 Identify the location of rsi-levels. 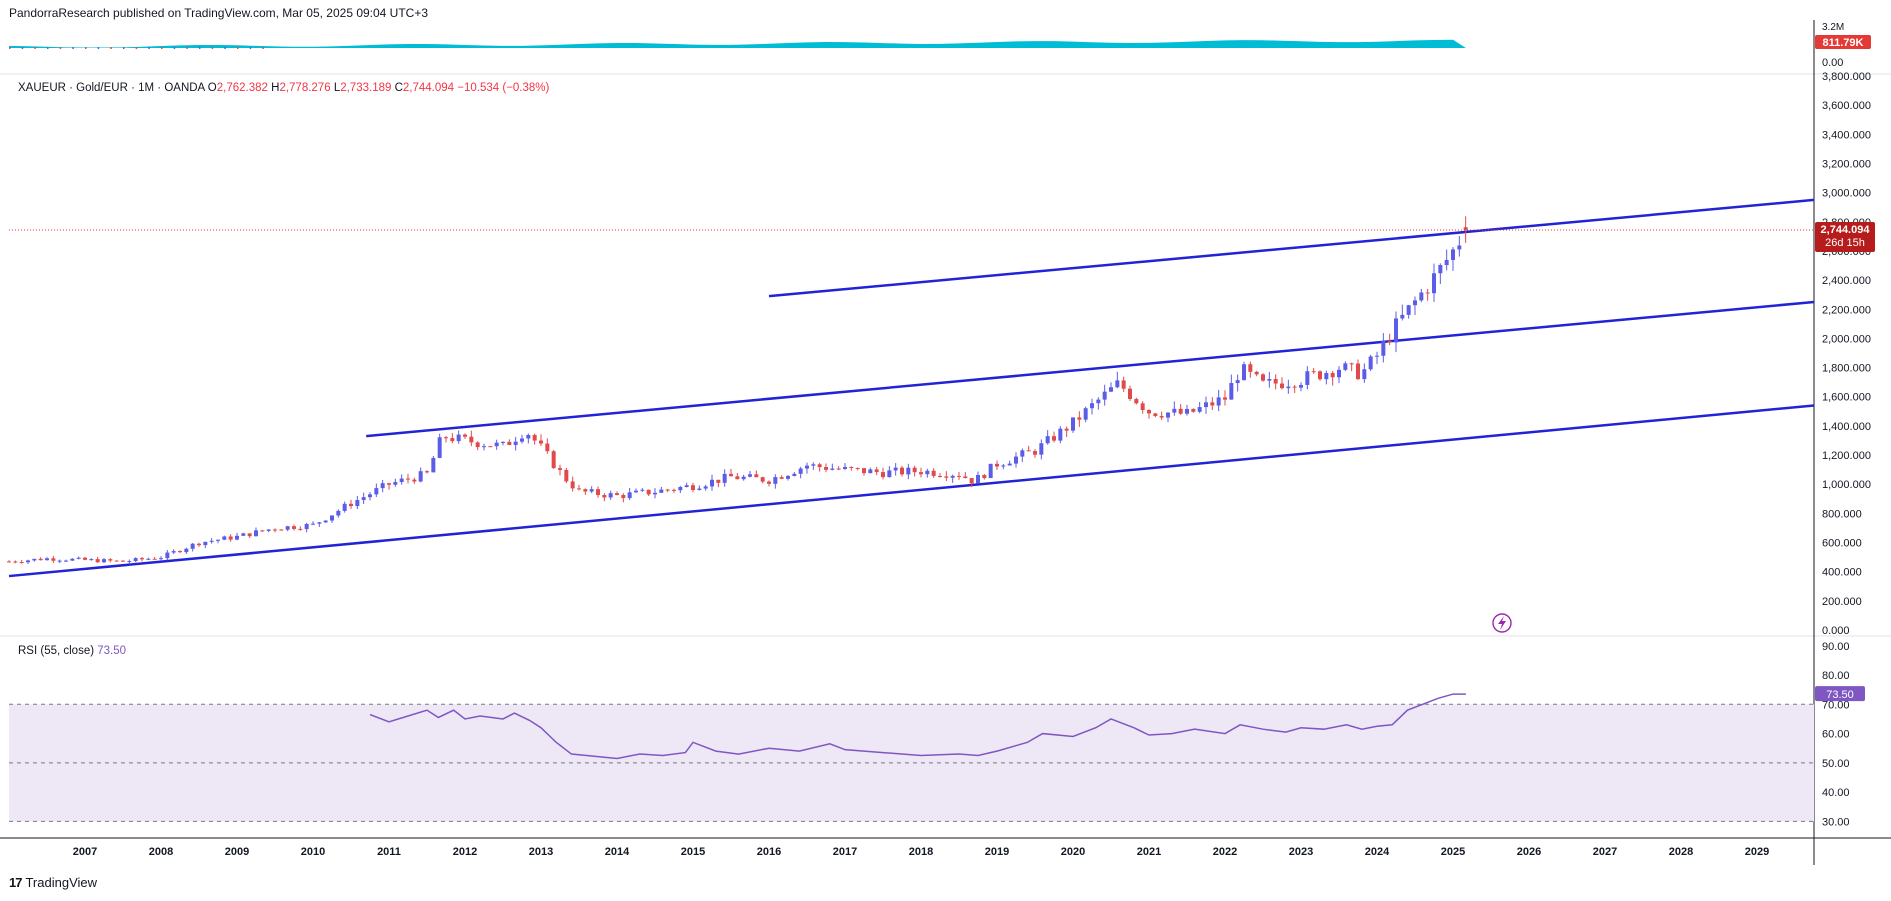
(911, 762).